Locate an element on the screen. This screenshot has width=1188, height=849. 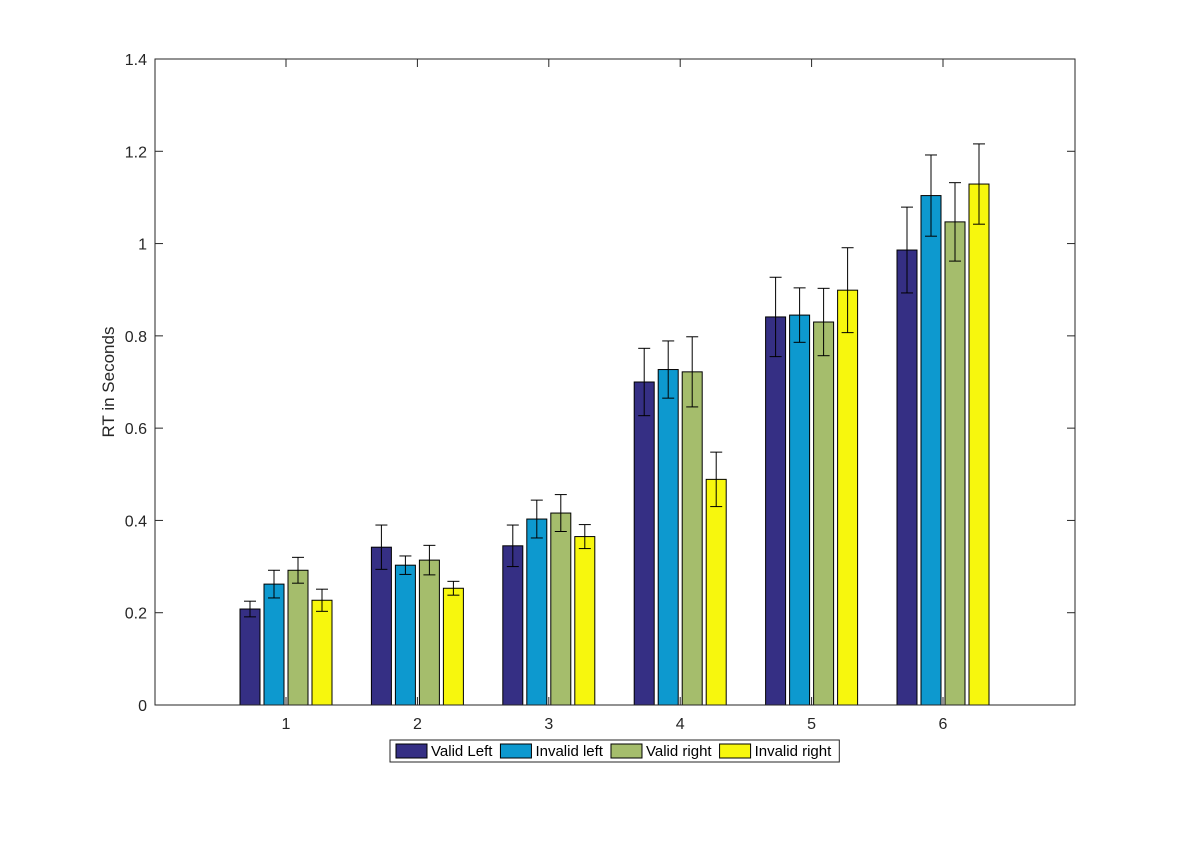
y-tick-label: 1 is located at coordinates (142, 245).